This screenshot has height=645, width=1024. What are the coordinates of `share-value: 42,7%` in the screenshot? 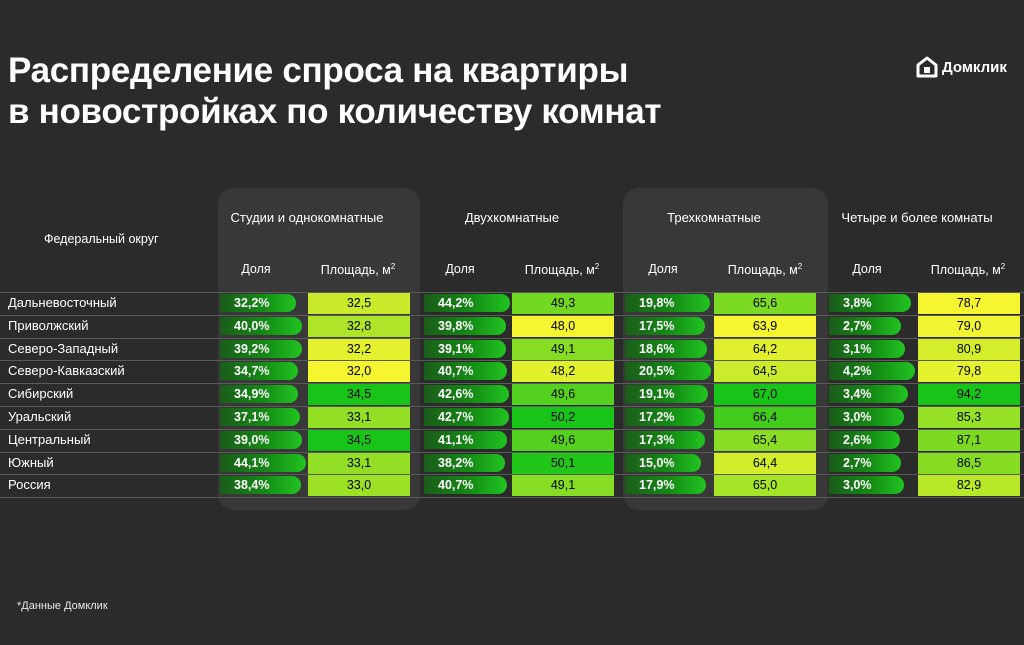 It's located at (456, 417).